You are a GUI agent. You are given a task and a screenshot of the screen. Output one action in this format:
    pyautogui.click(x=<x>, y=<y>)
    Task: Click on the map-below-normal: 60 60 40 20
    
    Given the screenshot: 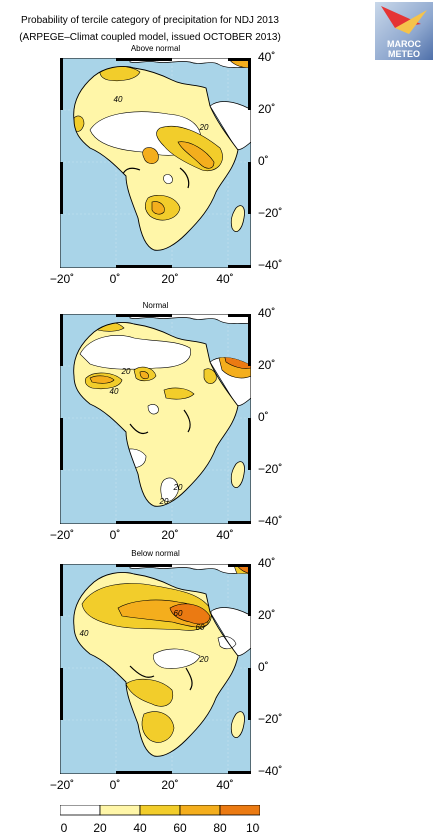 What is the action you would take?
    pyautogui.click(x=155, y=669)
    